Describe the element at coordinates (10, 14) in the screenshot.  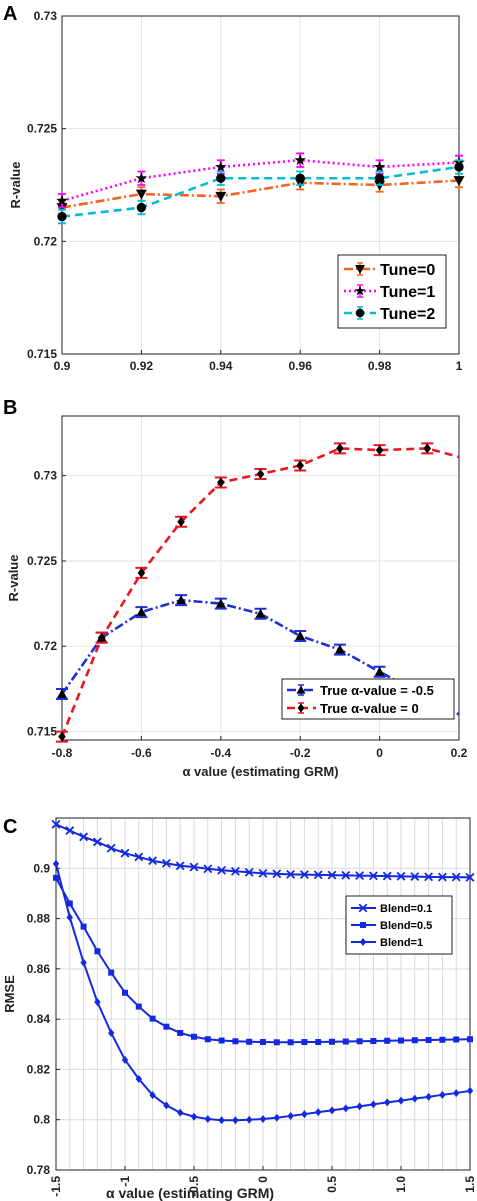
I see `panel-a-letter: A` at that location.